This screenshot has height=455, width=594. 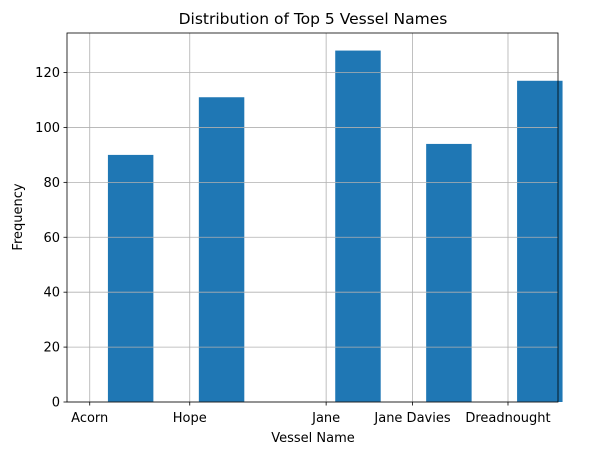 I want to click on y-tick-label: 40, so click(x=51, y=293).